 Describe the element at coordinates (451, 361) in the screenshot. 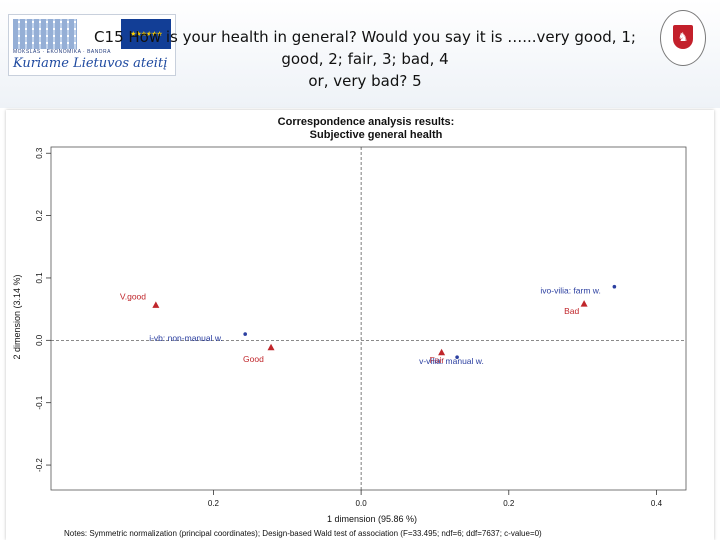

I see `point-label: v-vilia: manual w.` at that location.